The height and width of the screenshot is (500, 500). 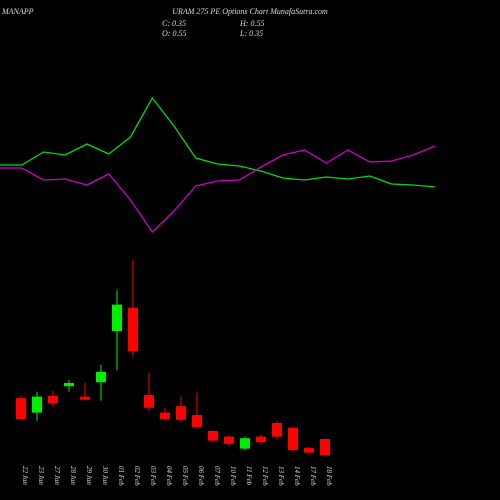 I want to click on open-label: O: 0.55, so click(x=174, y=33).